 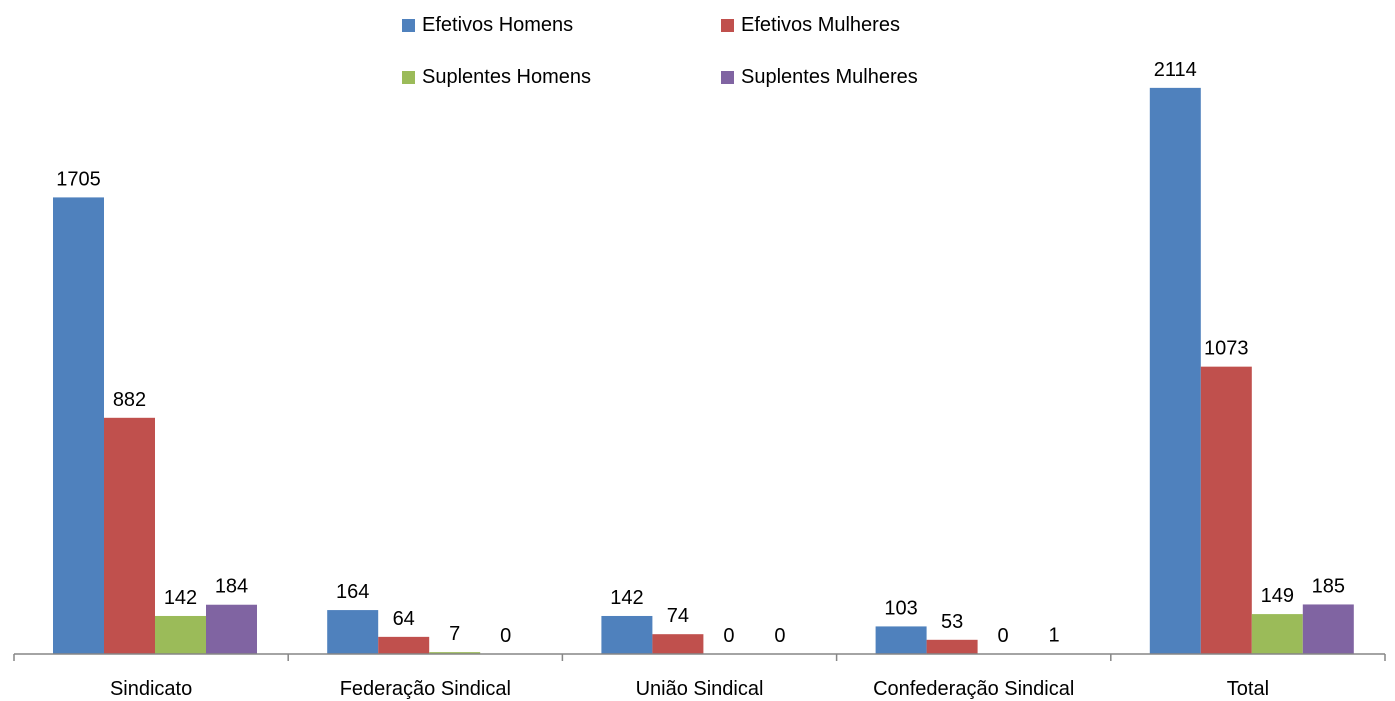 I want to click on data-label: 103, so click(x=900, y=608).